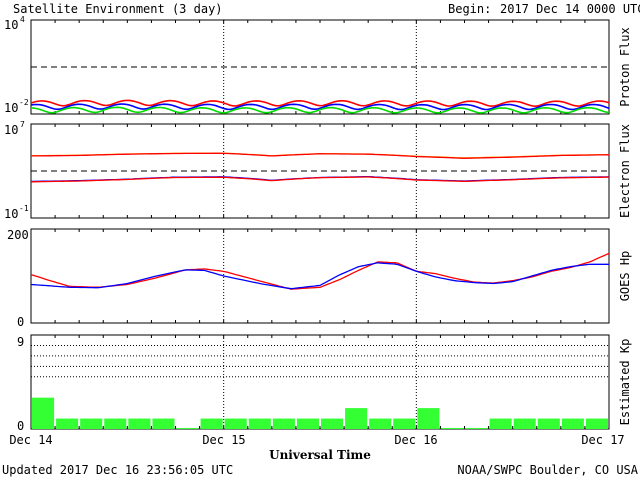 Image resolution: width=640 pixels, height=480 pixels. What do you see at coordinates (625, 276) in the screenshot?
I see `goes-hp-ylabel: GOES Hp` at bounding box center [625, 276].